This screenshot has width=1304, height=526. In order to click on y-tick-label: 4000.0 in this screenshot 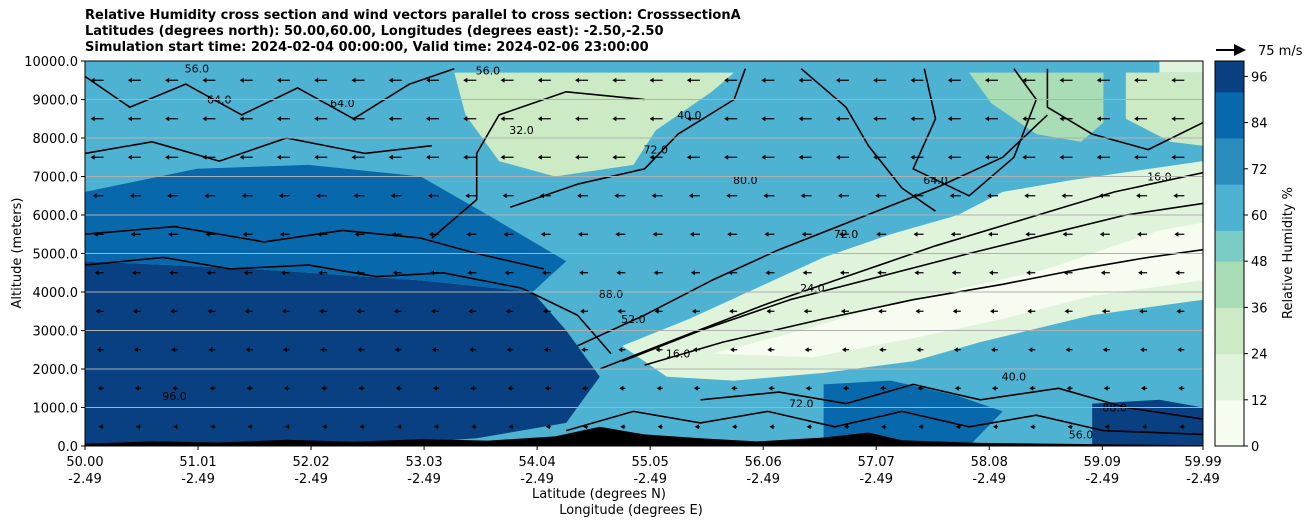, I will do `click(56, 293)`.